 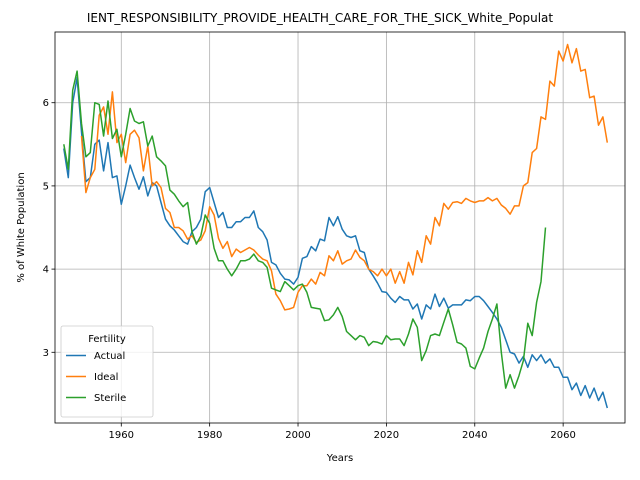 What do you see at coordinates (46, 353) in the screenshot?
I see `y-tick-label: 3` at bounding box center [46, 353].